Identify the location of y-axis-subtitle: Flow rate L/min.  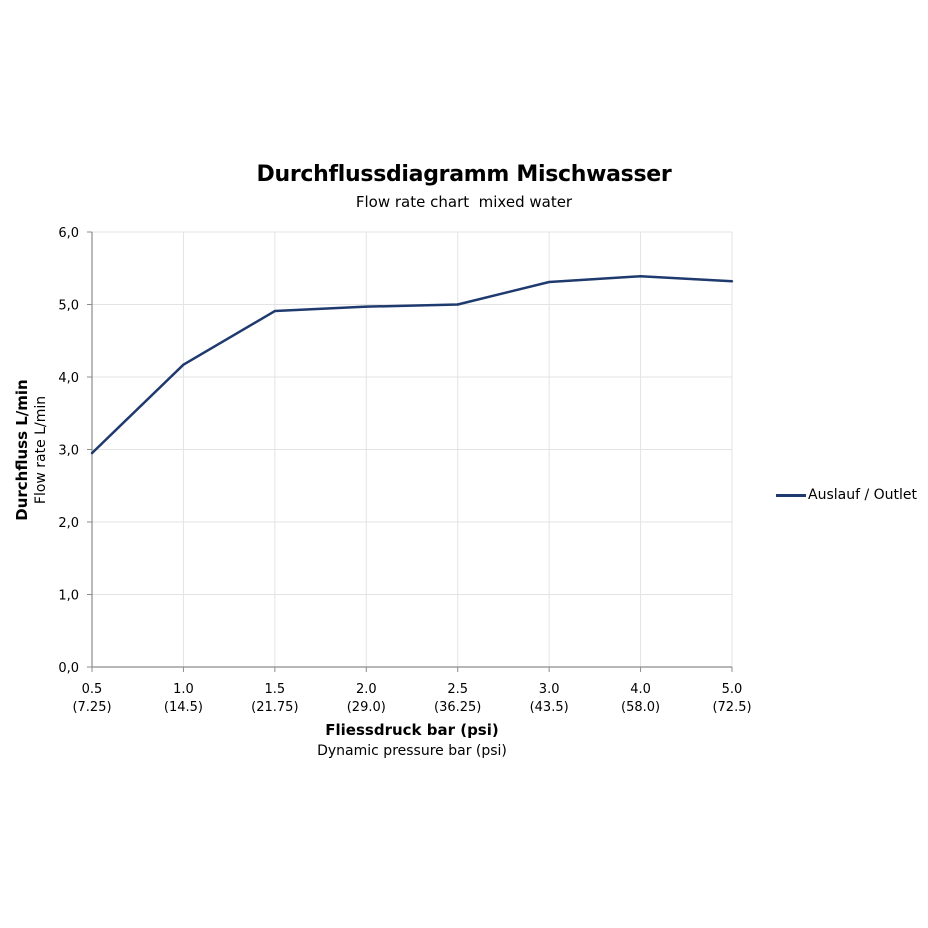
(41, 450).